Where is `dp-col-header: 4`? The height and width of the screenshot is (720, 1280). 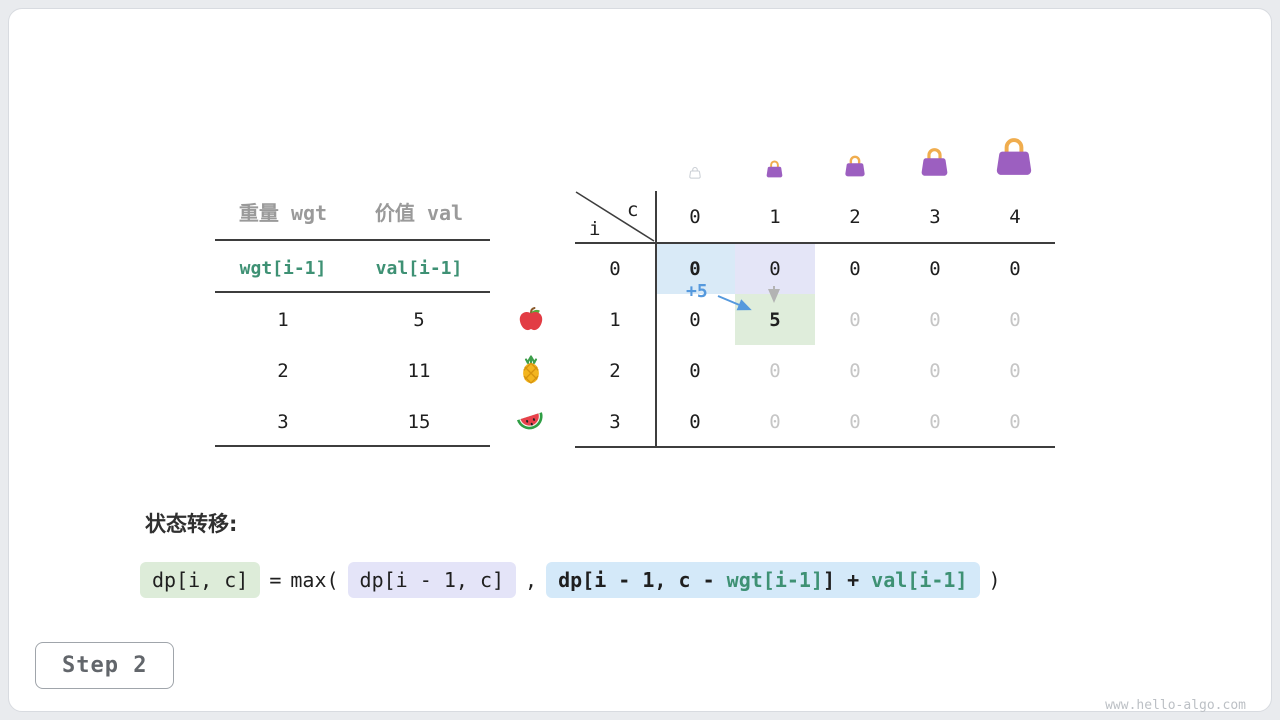 dp-col-header: 4 is located at coordinates (1015, 217).